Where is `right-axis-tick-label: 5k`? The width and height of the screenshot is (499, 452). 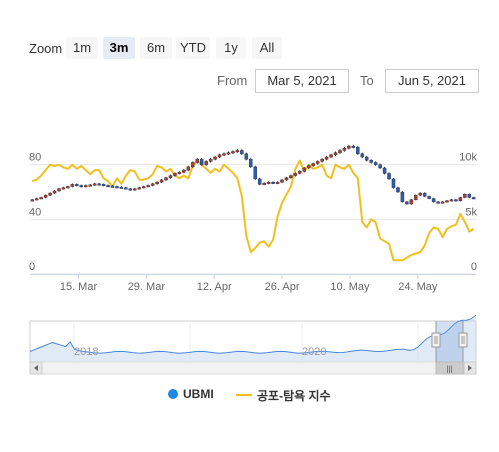
right-axis-tick-label: 5k is located at coordinates (471, 212).